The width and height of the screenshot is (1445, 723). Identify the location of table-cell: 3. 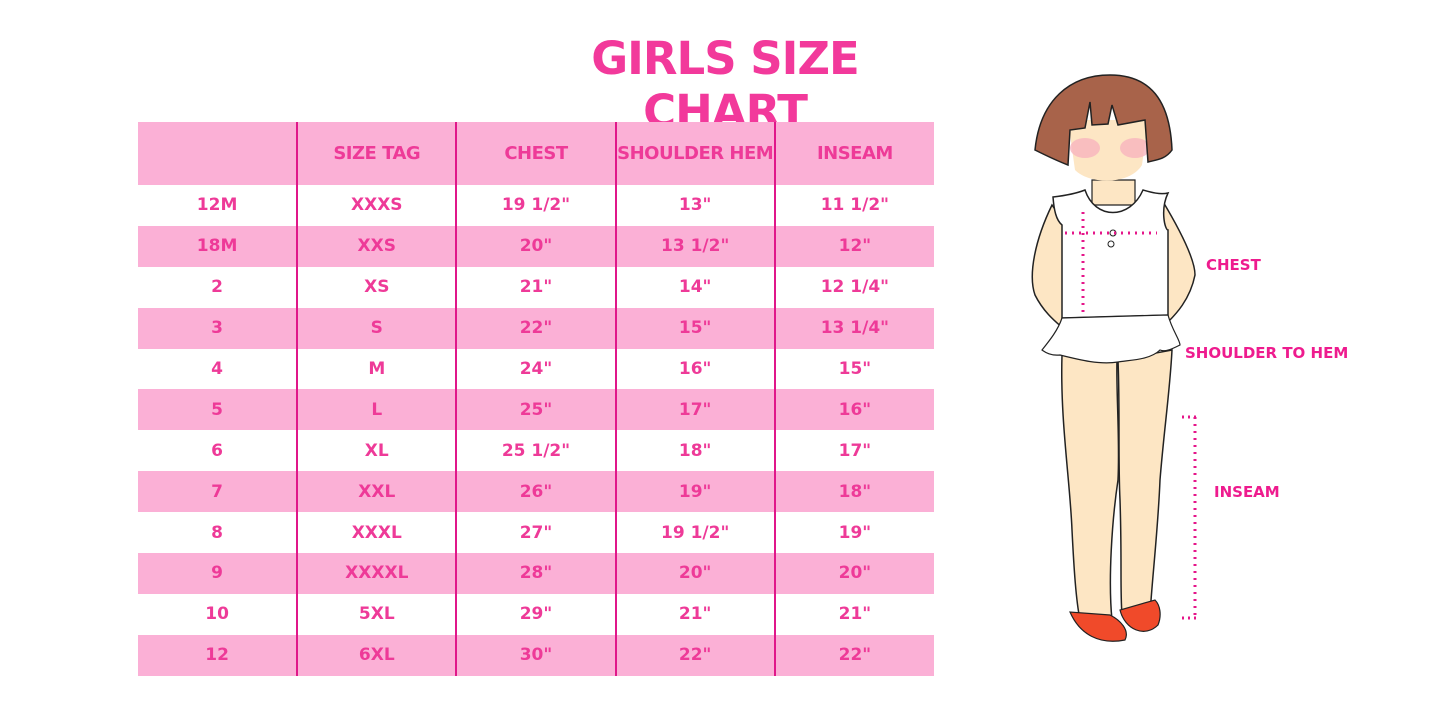
(218, 328).